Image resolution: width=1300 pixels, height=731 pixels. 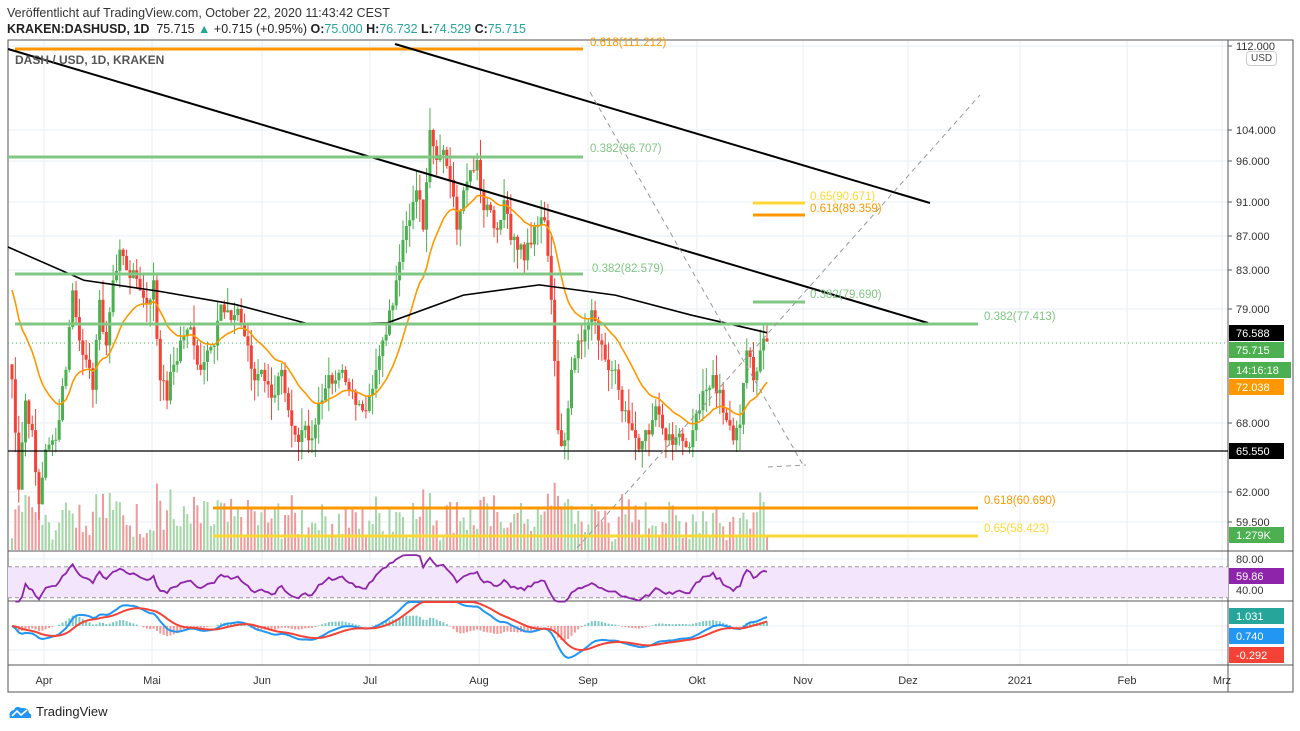 What do you see at coordinates (908, 681) in the screenshot?
I see `time-tick-label: Dez` at bounding box center [908, 681].